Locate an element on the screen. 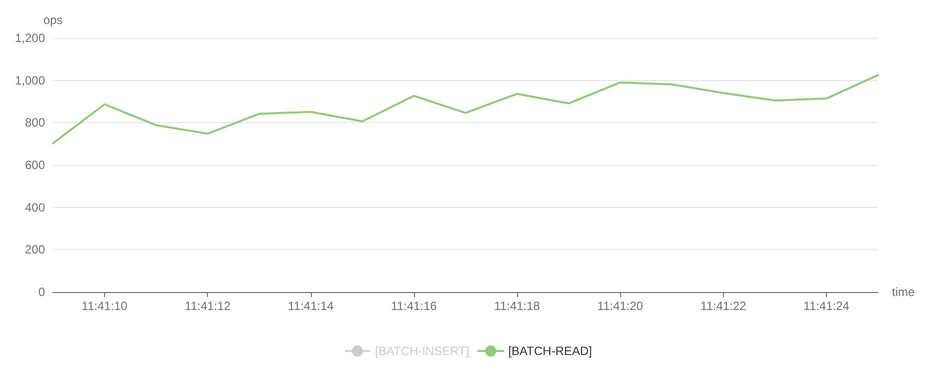  x-tick-label: 11:41:24 is located at coordinates (827, 306).